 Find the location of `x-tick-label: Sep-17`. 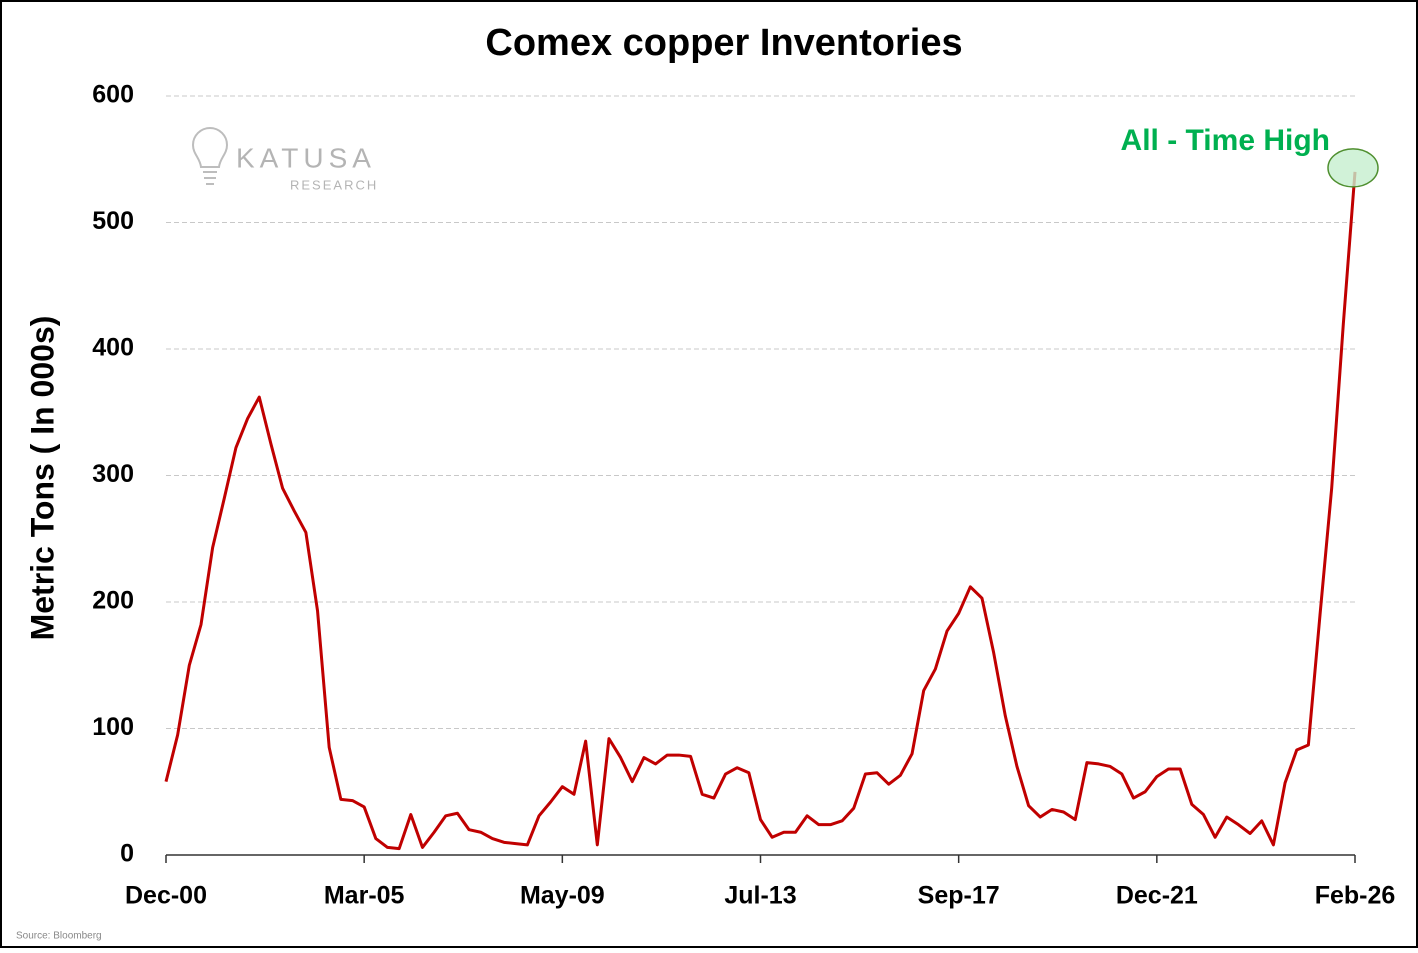

x-tick-label: Sep-17 is located at coordinates (959, 896).